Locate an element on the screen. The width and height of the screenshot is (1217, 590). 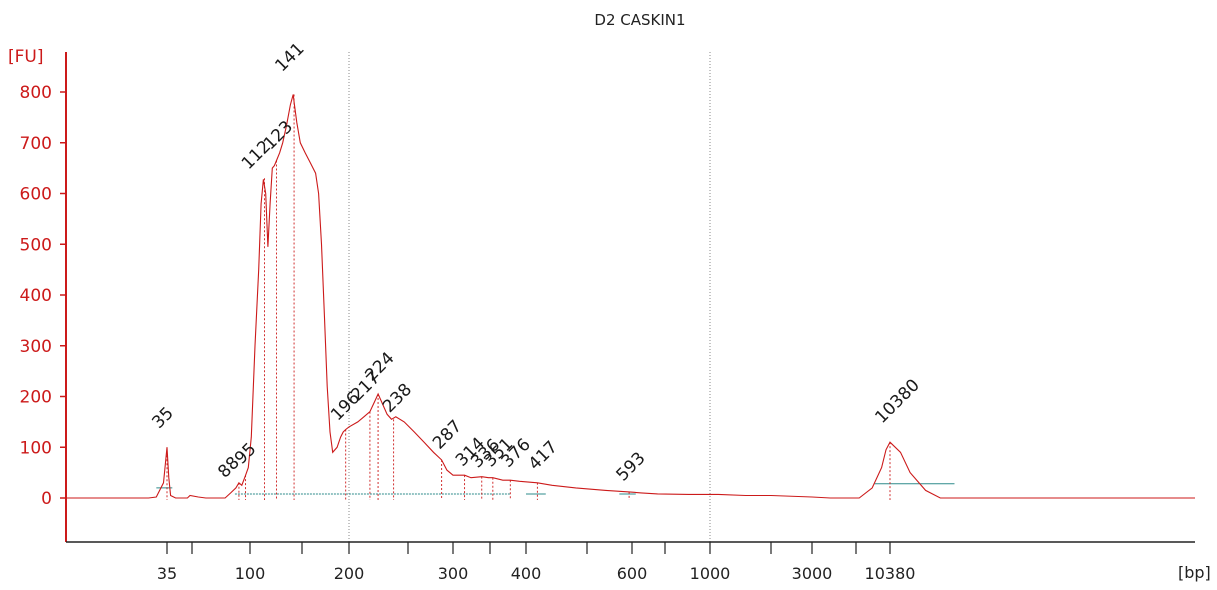
y-tick-label-400: 400 is located at coordinates (36, 296).